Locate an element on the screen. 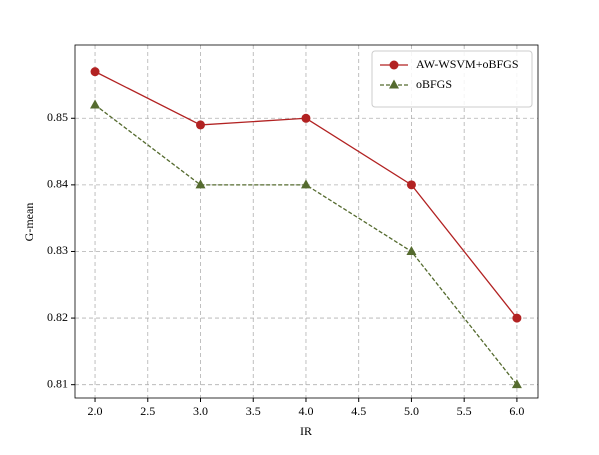  x-axis-label: IR is located at coordinates (306, 431).